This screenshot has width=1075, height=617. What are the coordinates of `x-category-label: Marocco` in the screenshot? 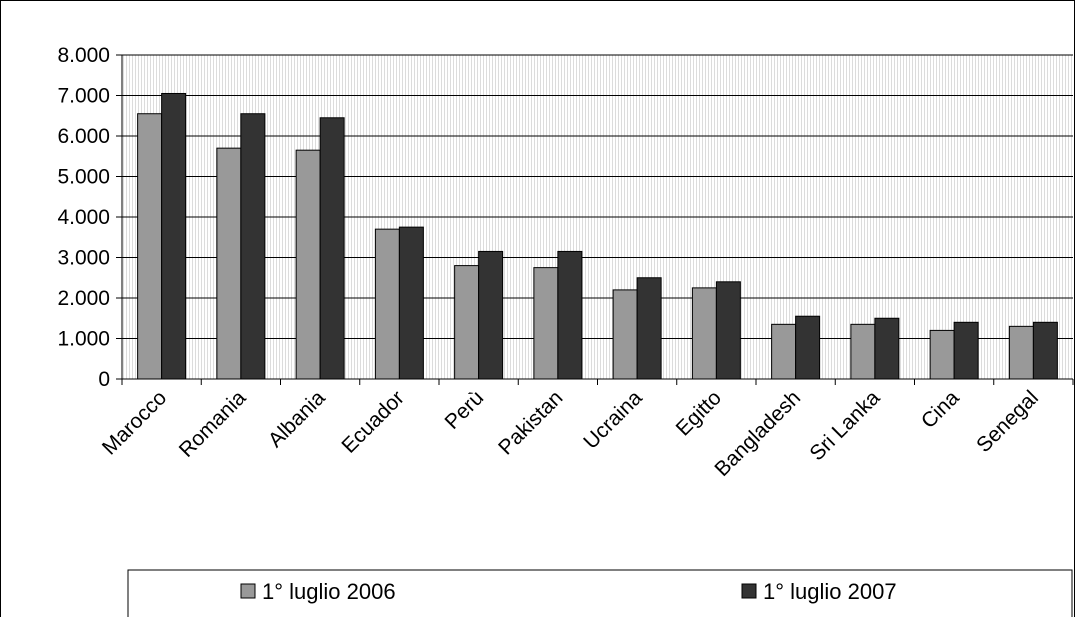 It's located at (134, 422).